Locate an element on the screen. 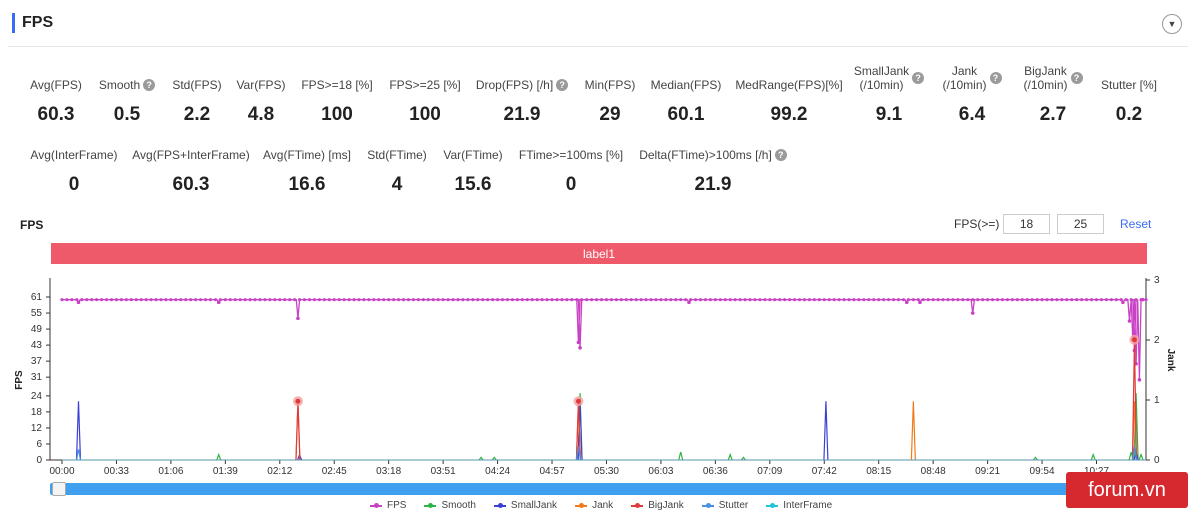 Image resolution: width=1200 pixels, height=516 pixels. stat-r2-3: Std(FTime) 4 is located at coordinates (397, 171).